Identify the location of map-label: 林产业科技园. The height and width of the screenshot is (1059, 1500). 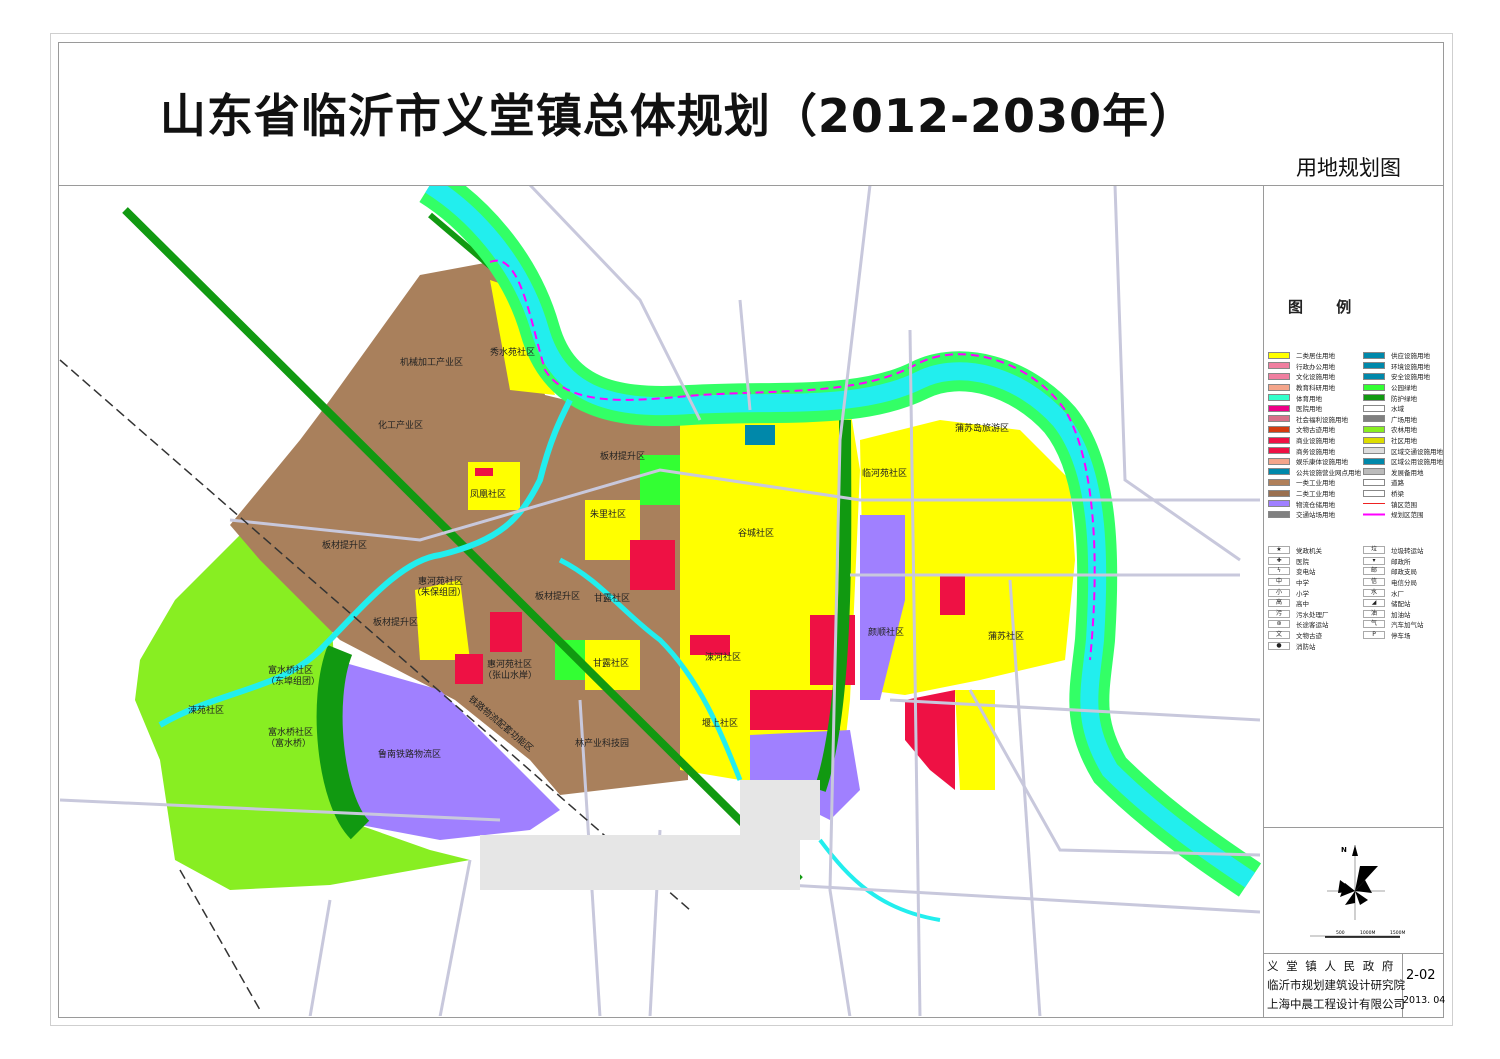
(602, 743).